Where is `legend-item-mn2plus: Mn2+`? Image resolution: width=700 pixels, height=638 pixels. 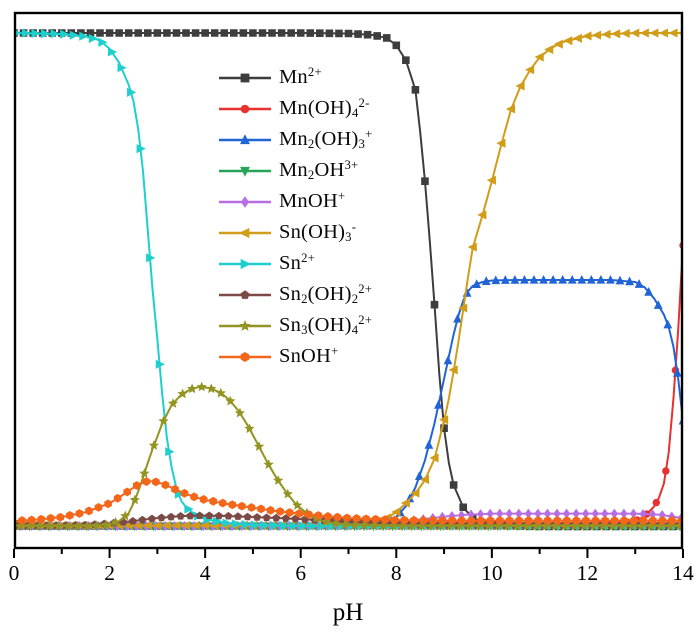 legend-item-mn2plus: Mn2+ is located at coordinates (295, 77).